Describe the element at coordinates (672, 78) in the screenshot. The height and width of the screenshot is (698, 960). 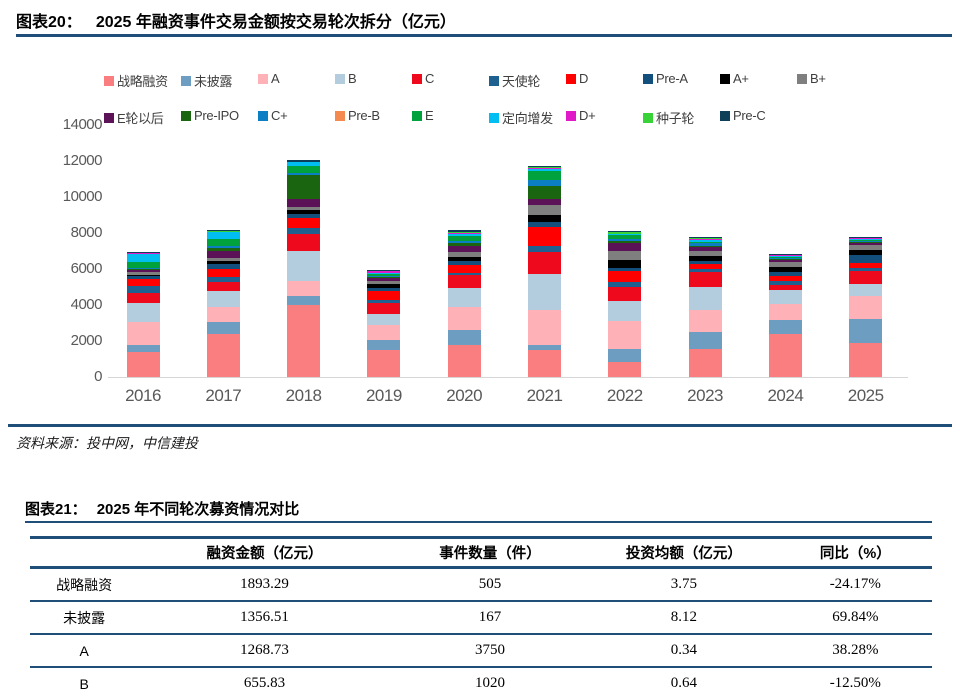
I see `legend-label: Pre-A` at that location.